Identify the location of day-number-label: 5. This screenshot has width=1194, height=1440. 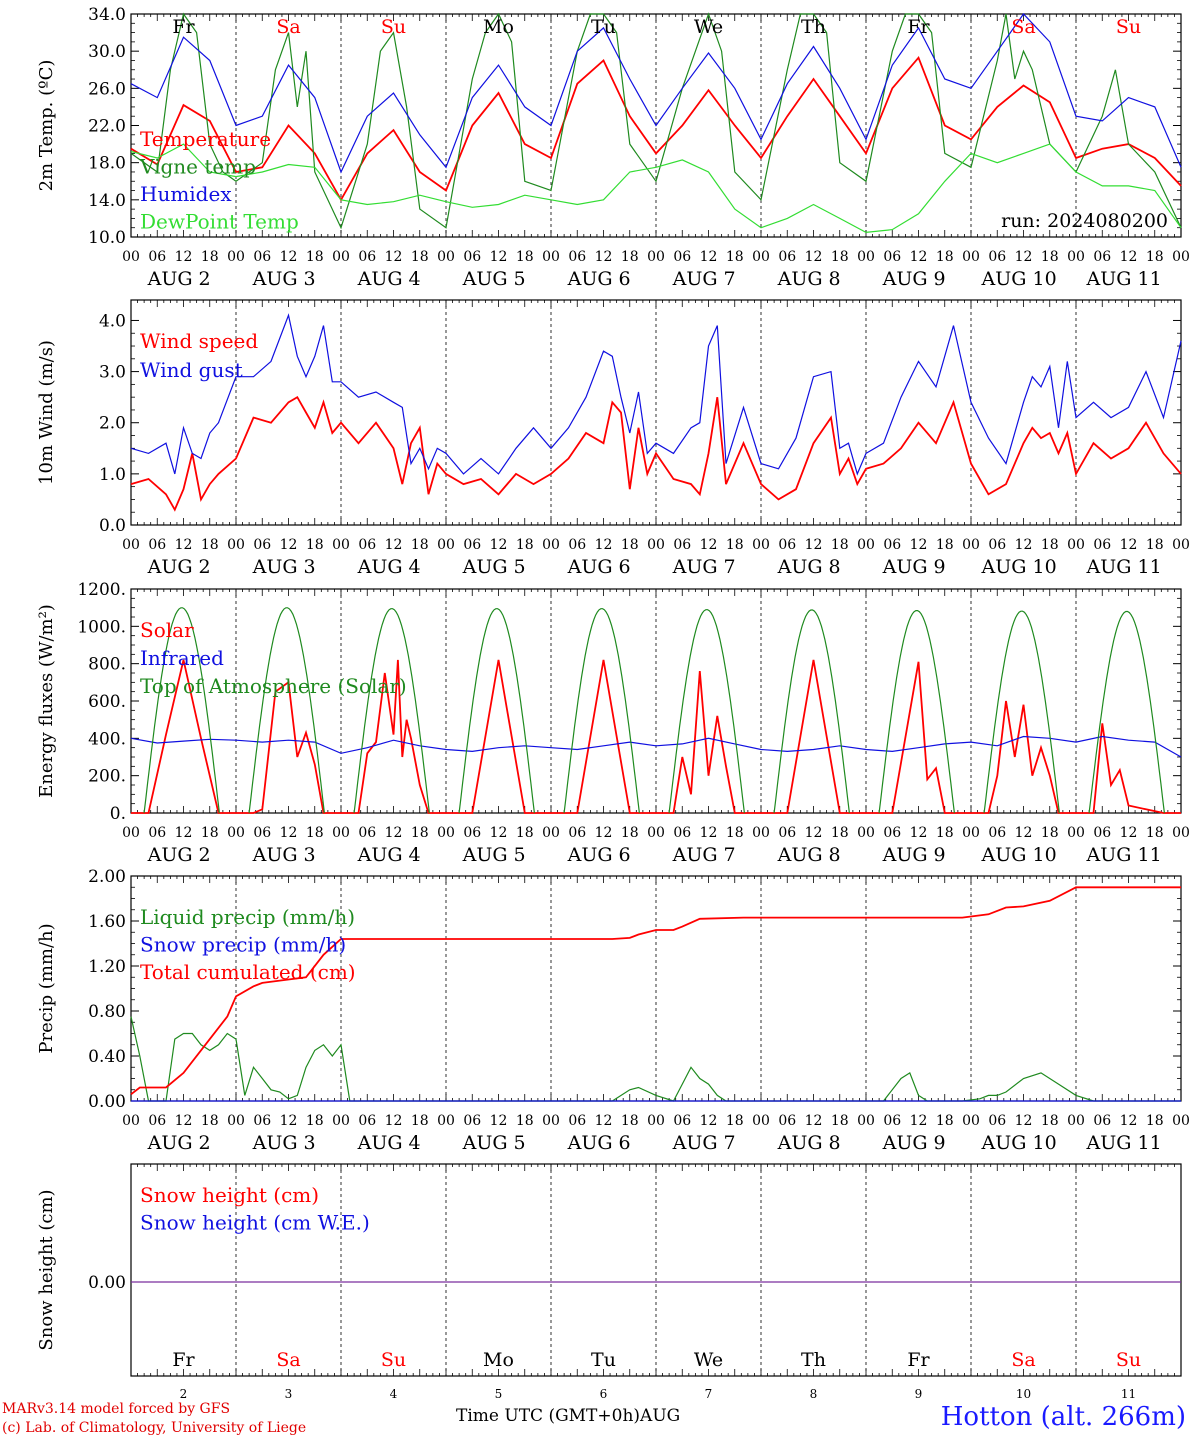
(499, 1394).